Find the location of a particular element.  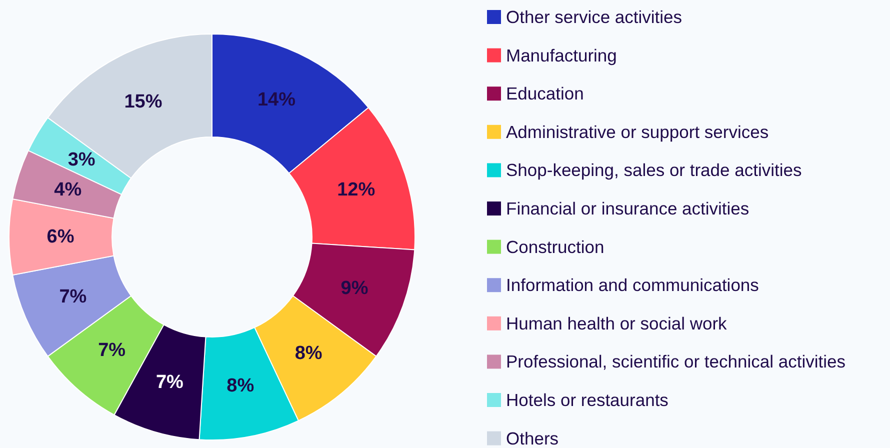

data-label: 9% is located at coordinates (354, 288).